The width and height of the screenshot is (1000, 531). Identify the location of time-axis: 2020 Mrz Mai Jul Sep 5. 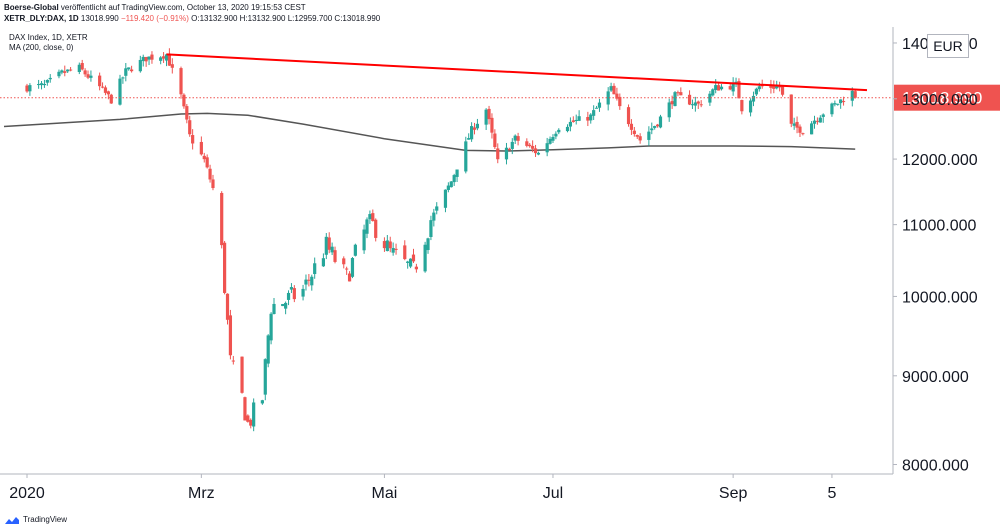
(446, 487).